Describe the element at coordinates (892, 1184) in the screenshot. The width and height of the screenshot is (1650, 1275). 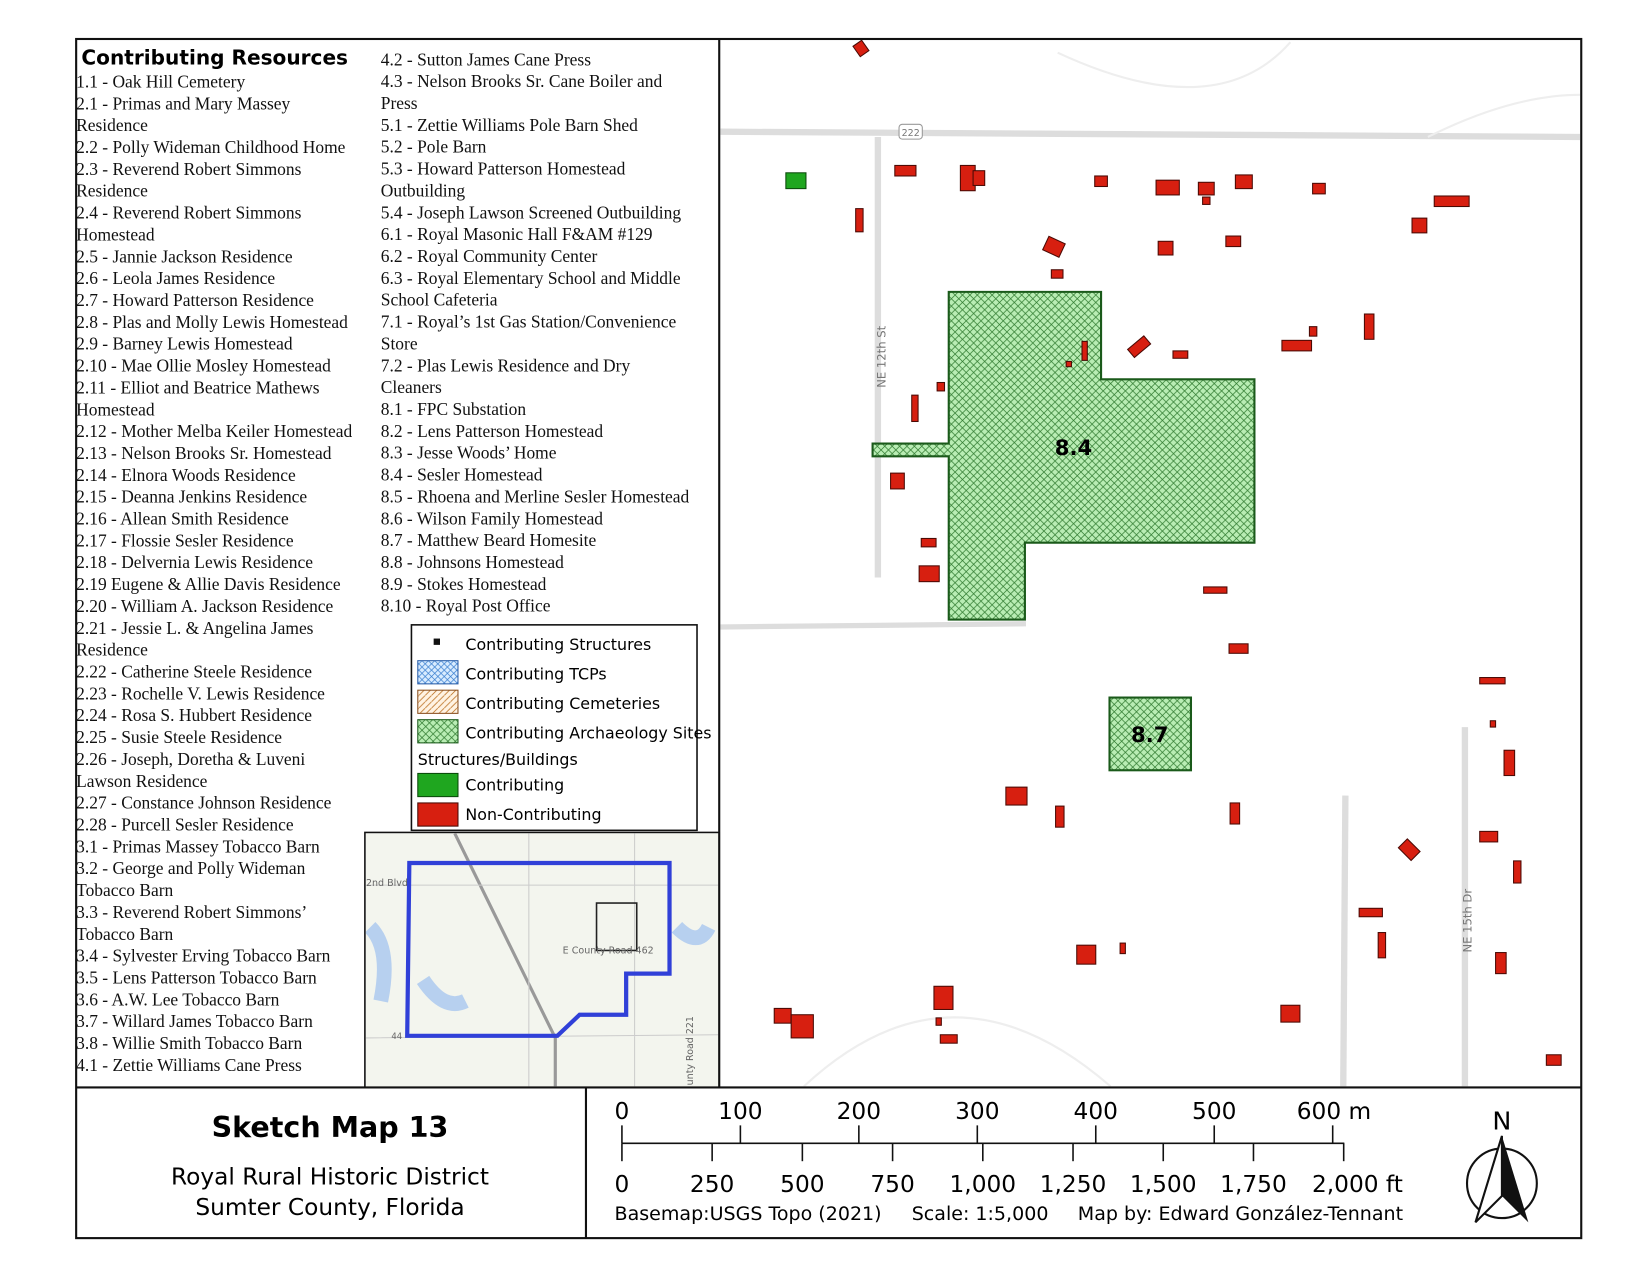
I see `scale-label: 750` at that location.